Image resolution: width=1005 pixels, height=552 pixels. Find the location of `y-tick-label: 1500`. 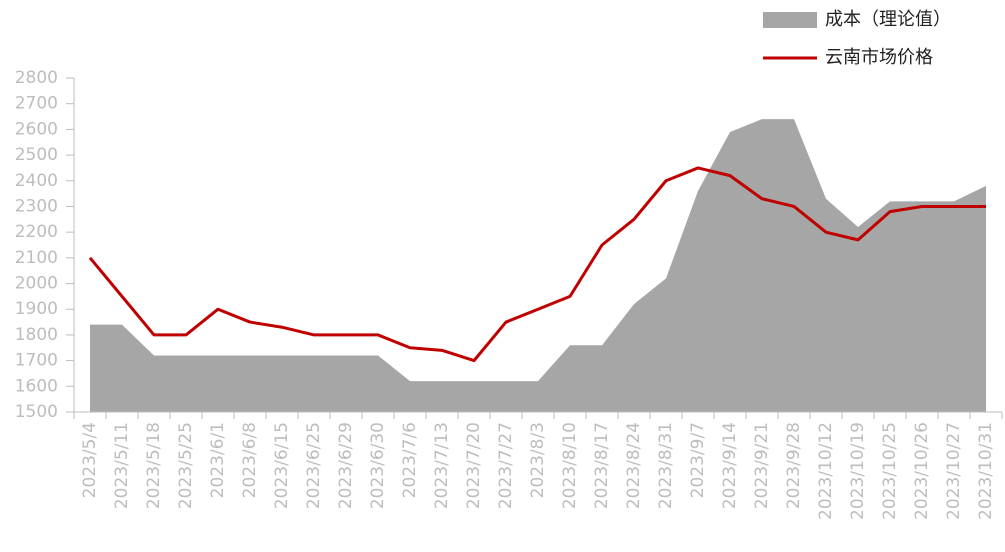

y-tick-label: 1500 is located at coordinates (36, 412).